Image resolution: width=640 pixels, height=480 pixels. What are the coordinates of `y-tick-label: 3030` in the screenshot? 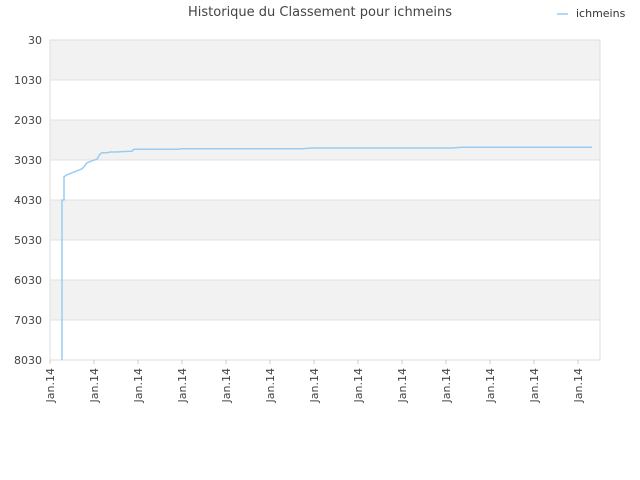 It's located at (28, 160).